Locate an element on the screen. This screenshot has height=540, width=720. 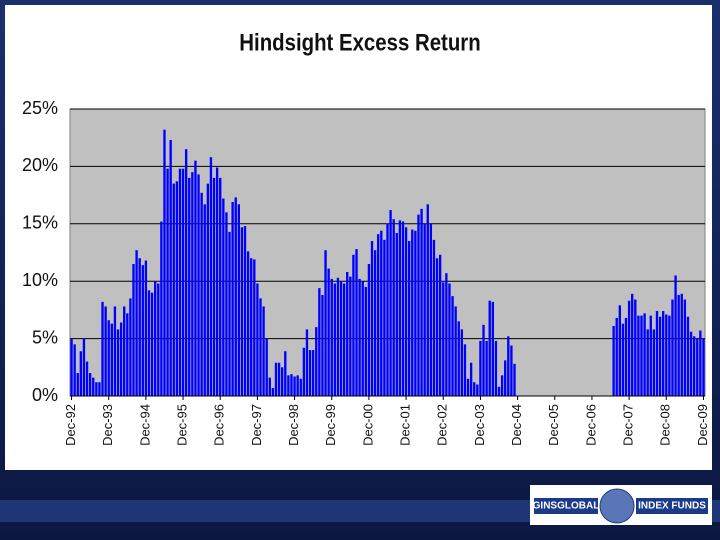
x-tick-label: Dec-95 is located at coordinates (181, 425).